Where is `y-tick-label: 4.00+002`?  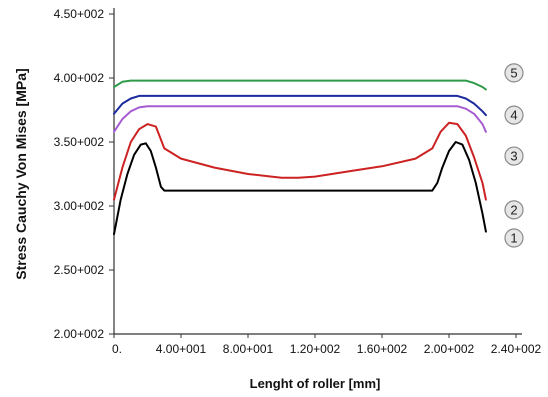 y-tick-label: 4.00+002 is located at coordinates (79, 78).